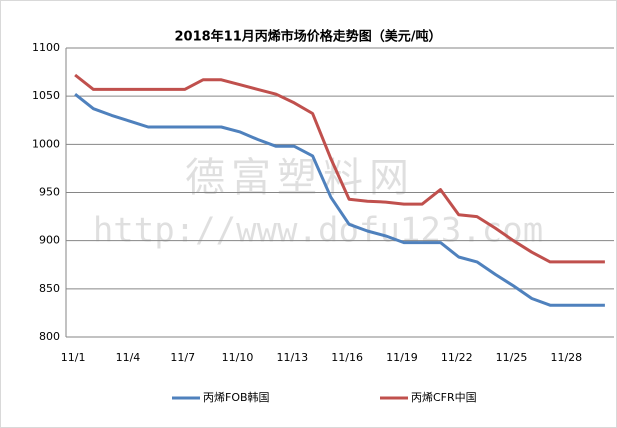  Describe the element at coordinates (566, 357) in the screenshot. I see `x-tick-label: 11/28` at that location.